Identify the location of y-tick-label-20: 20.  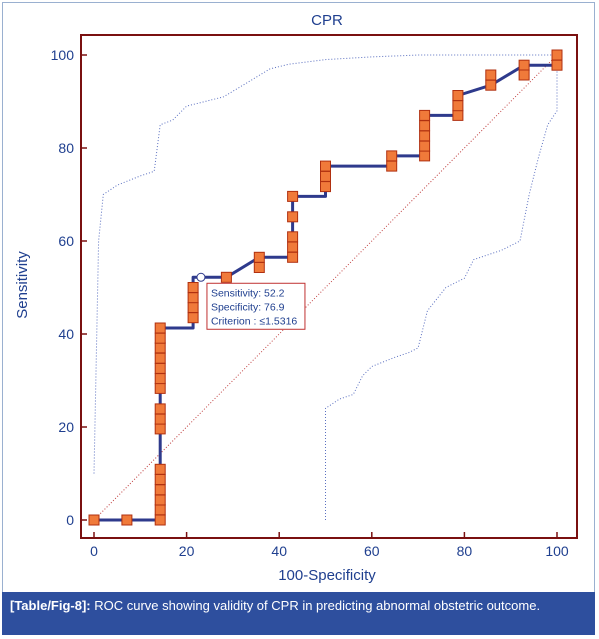
(66, 427).